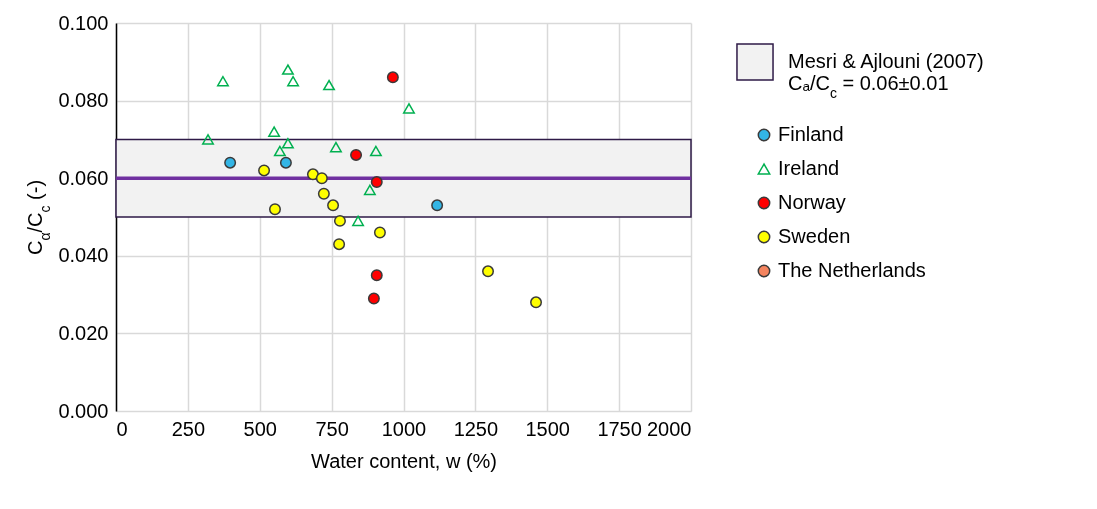 The image size is (1097, 509). I want to click on x-tick-label: 2000, so click(669, 428).